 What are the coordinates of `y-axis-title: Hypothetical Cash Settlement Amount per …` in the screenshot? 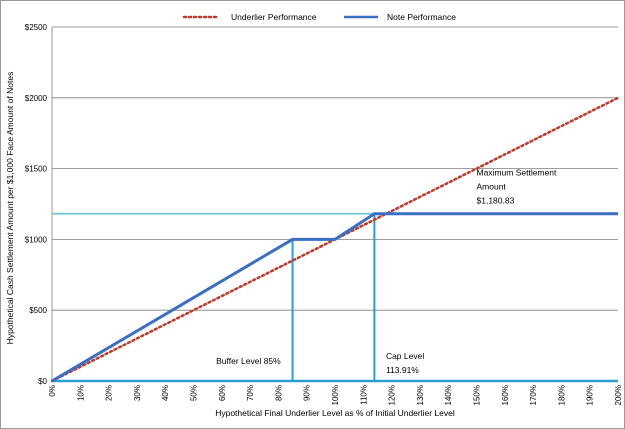 It's located at (10, 208).